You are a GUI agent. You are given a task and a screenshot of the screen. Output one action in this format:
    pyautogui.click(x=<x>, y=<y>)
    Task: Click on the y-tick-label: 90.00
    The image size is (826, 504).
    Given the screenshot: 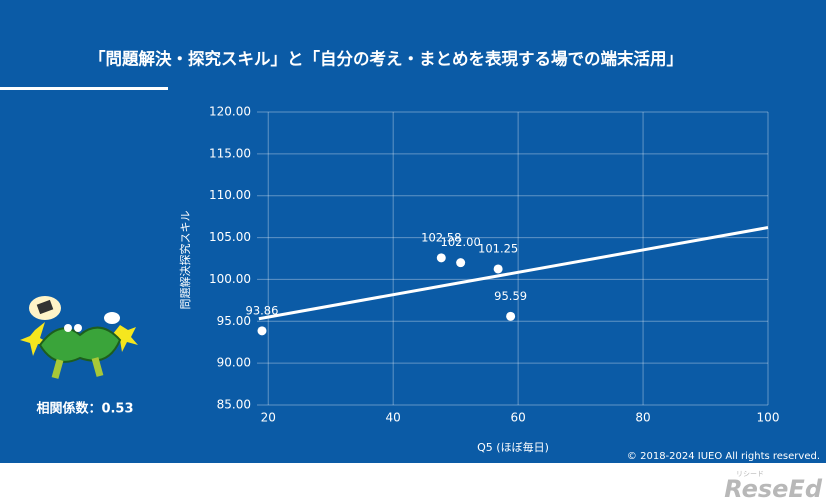 What is the action you would take?
    pyautogui.click(x=234, y=363)
    